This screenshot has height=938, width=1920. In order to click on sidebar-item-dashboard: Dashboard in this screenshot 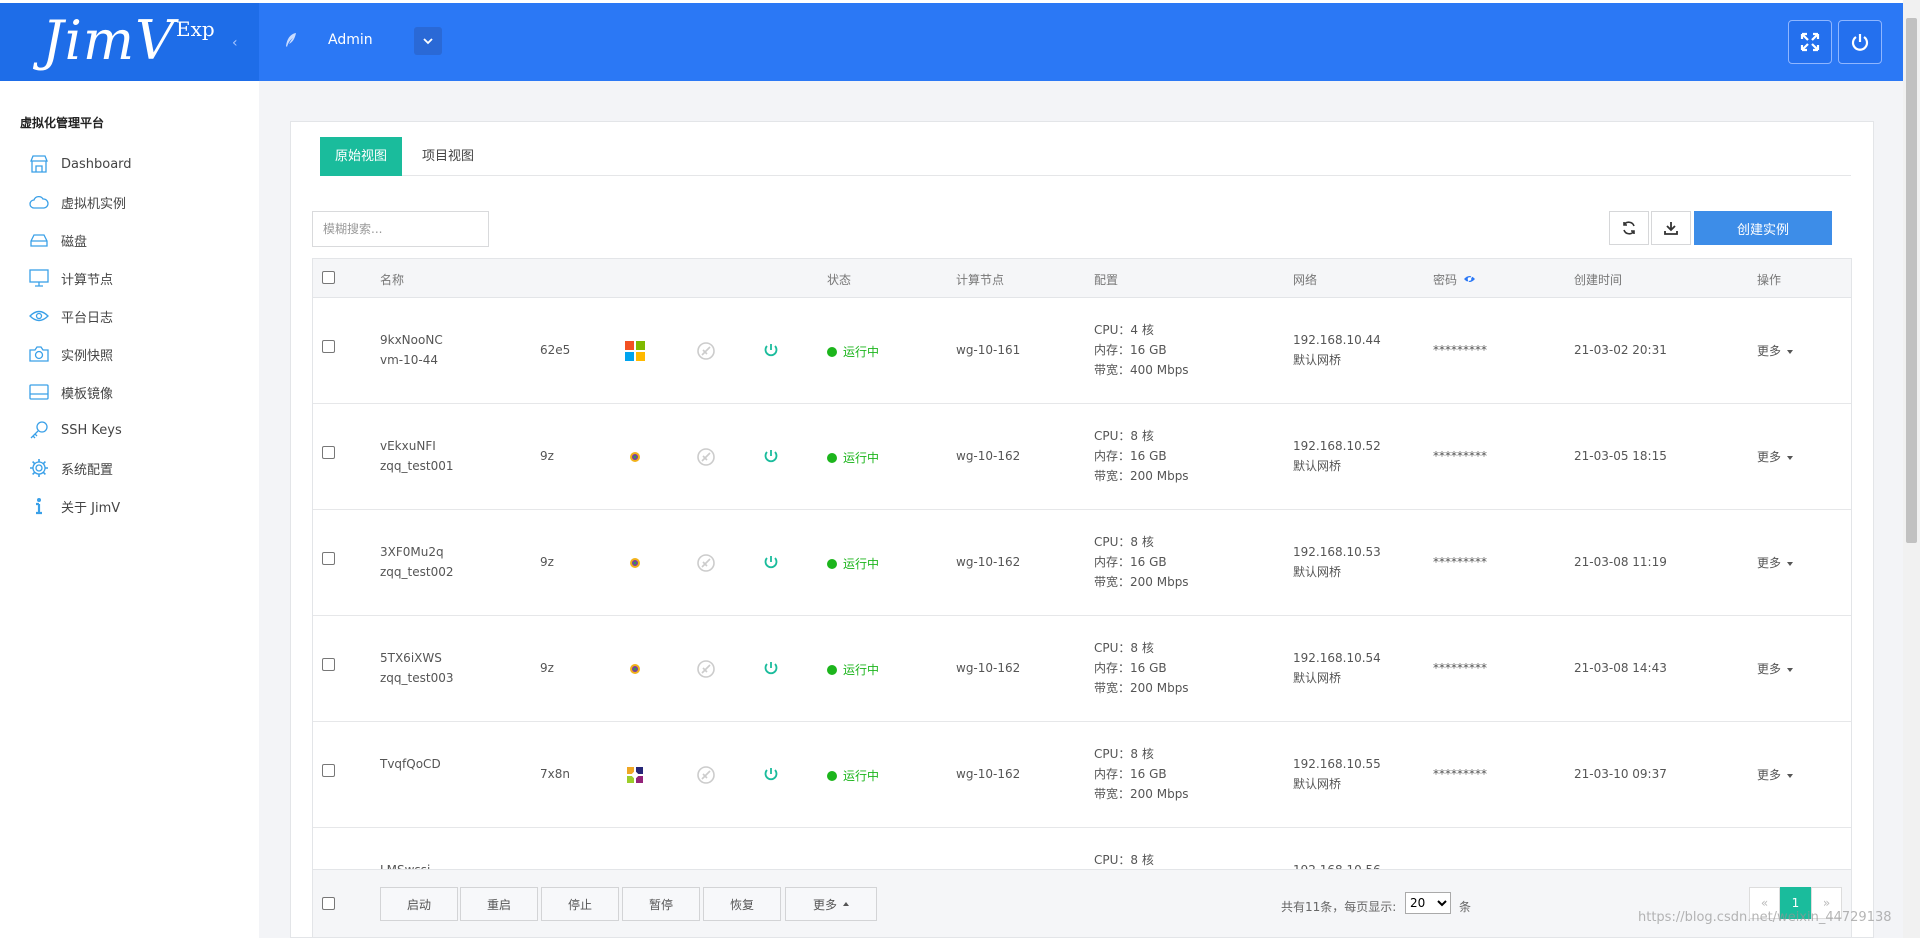, I will do `click(80, 164)`.